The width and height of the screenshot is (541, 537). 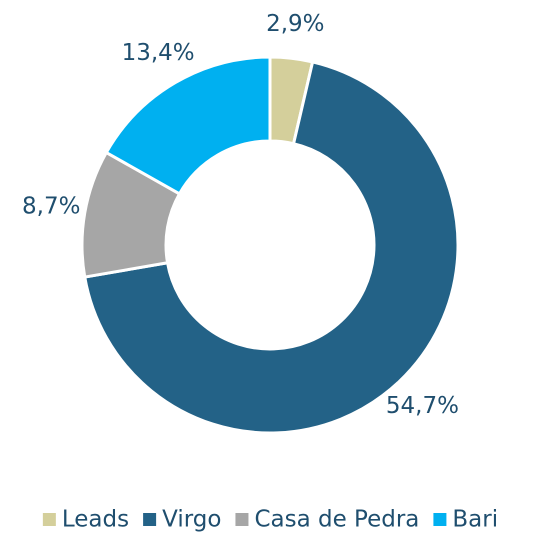 I want to click on legend-label: Bari, so click(x=475, y=520).